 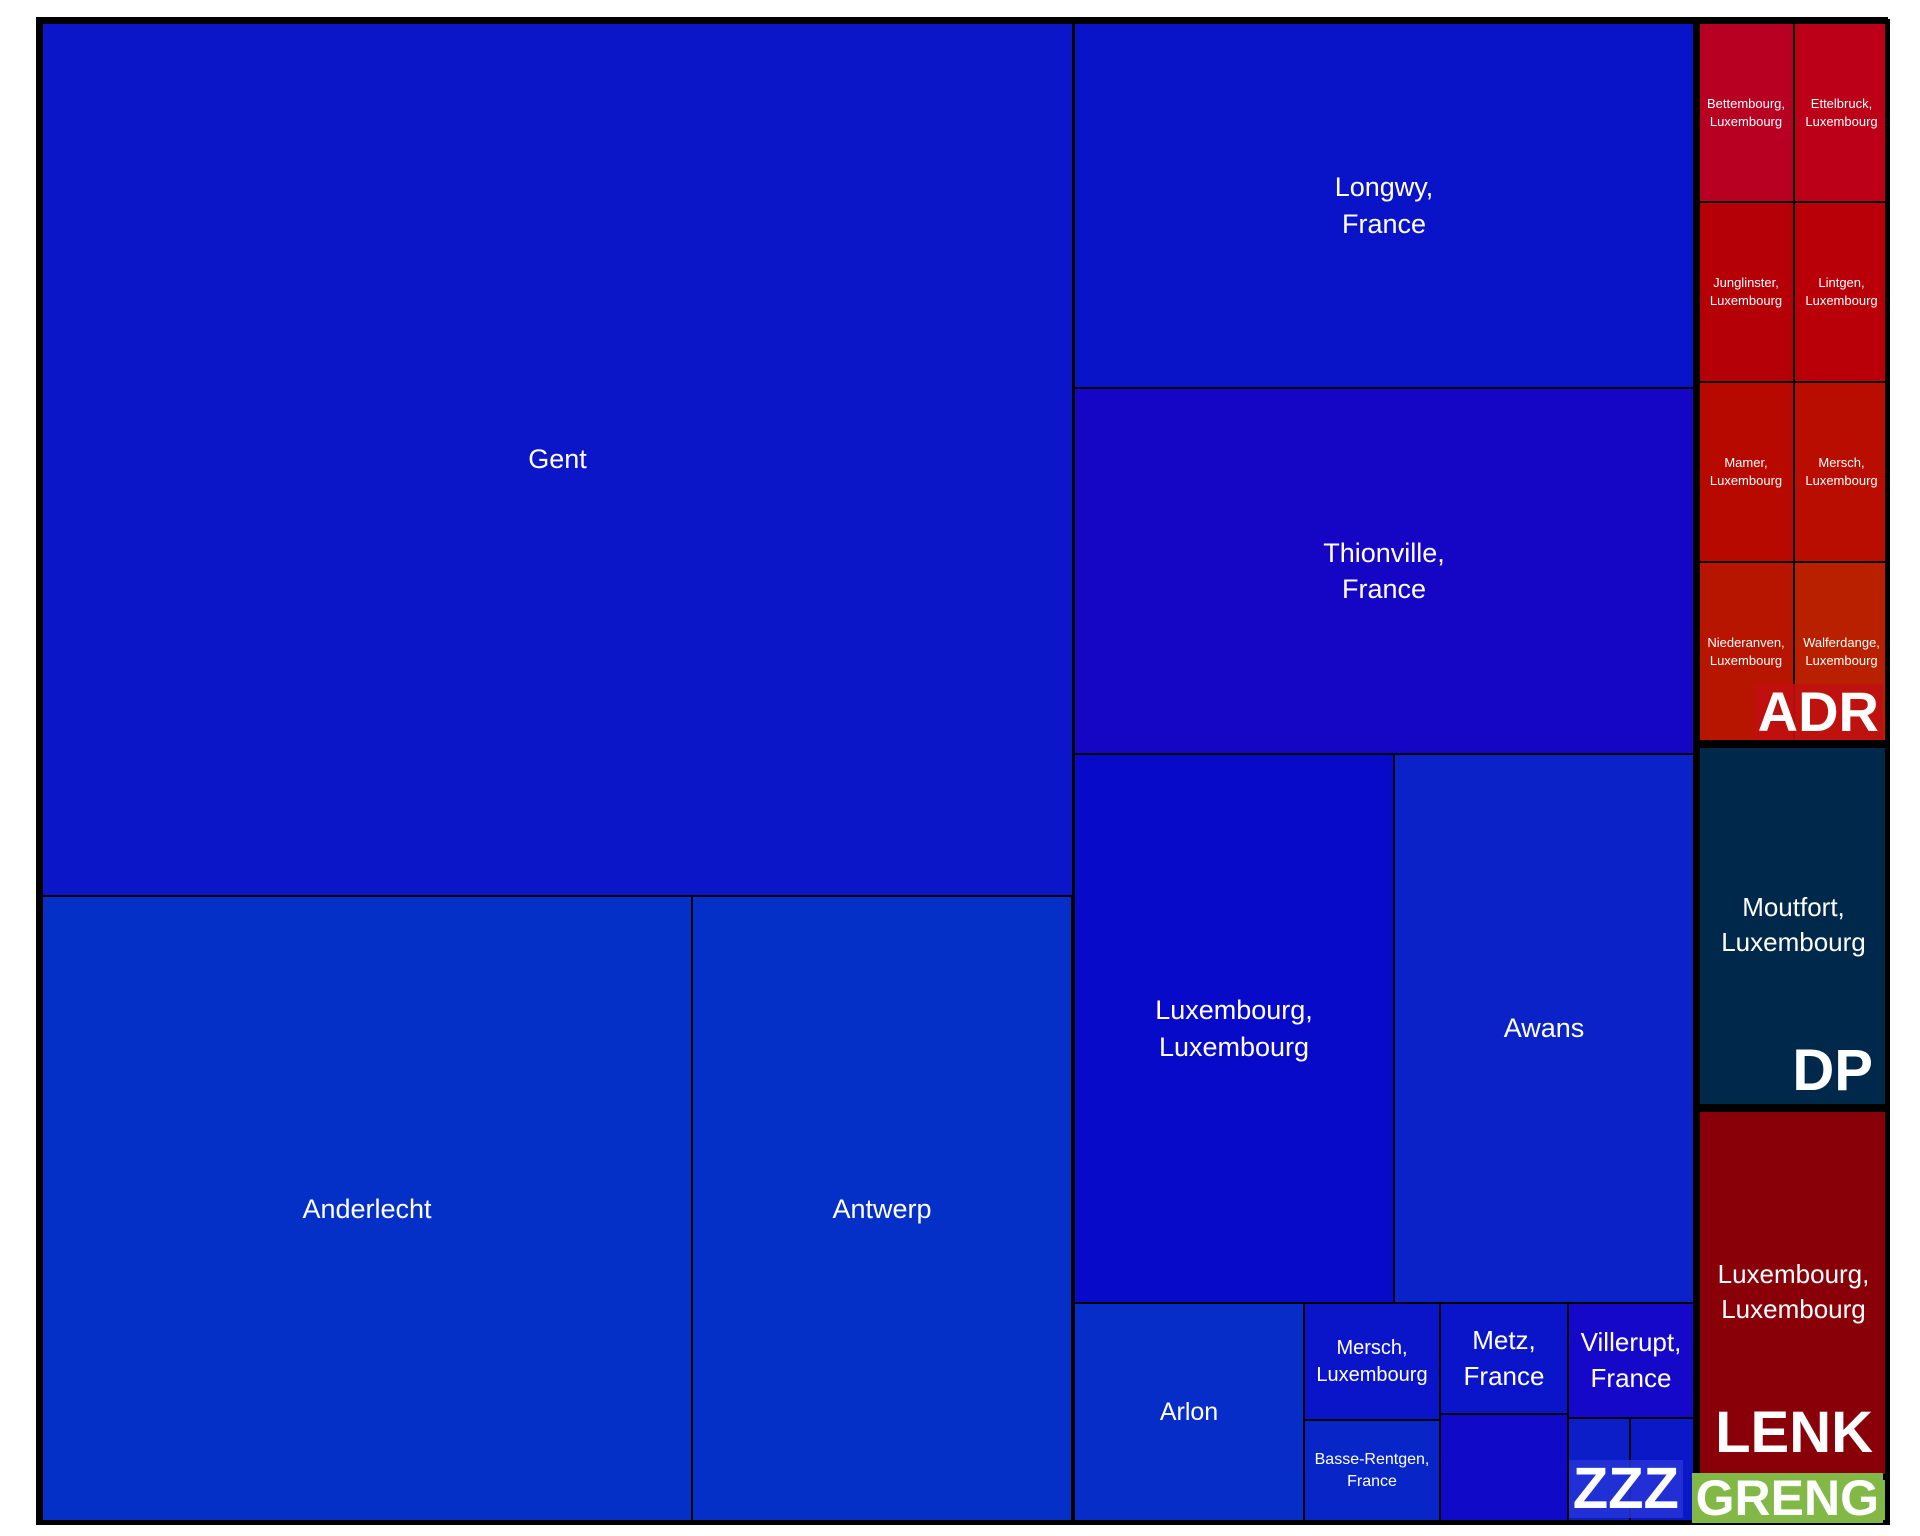 I want to click on treemap-tile-zzz-basse-rentgen-france: Basse-Rentgen, France, so click(x=1372, y=1471).